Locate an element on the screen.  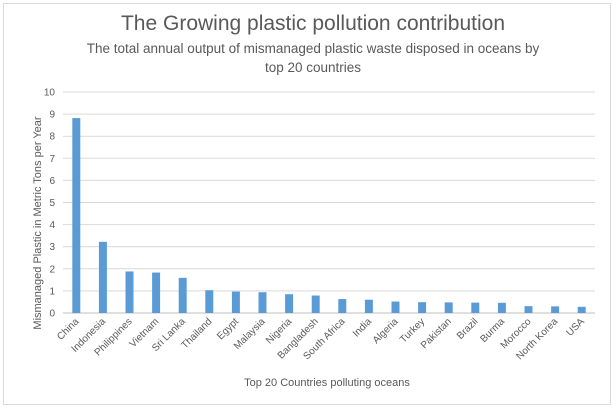
bar-nigeria is located at coordinates (289, 303).